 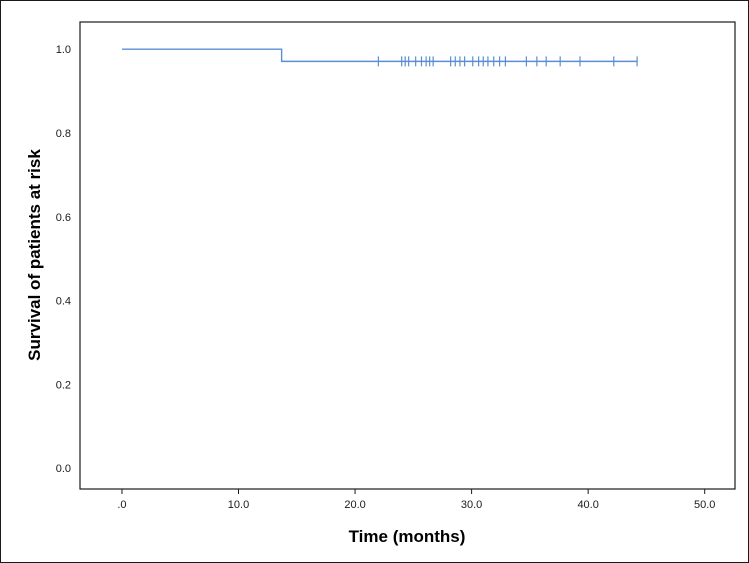 What do you see at coordinates (63, 218) in the screenshot?
I see `y-tick-label: 0.6` at bounding box center [63, 218].